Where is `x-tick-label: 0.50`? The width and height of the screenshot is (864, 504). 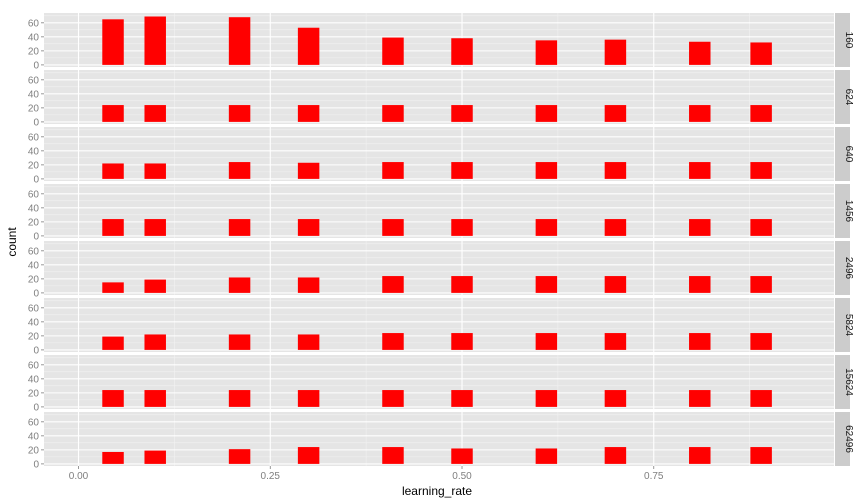 x-tick-label: 0.50 is located at coordinates (462, 476).